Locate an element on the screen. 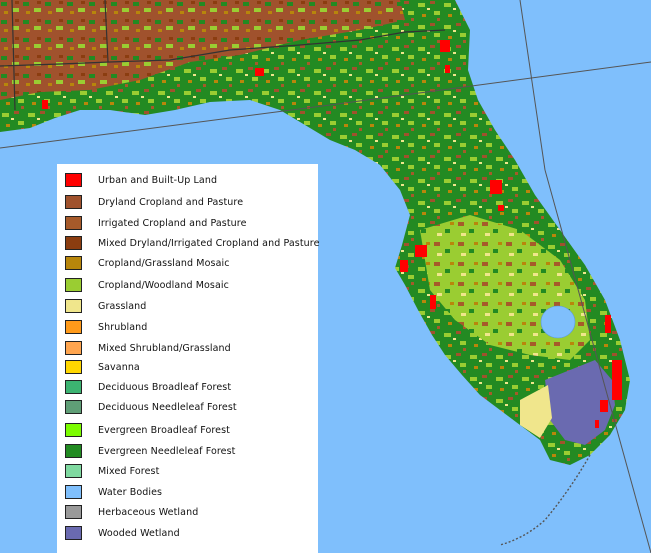 The height and width of the screenshot is (553, 651). legend-label: Cropland/Grassland Mosaic is located at coordinates (164, 263).